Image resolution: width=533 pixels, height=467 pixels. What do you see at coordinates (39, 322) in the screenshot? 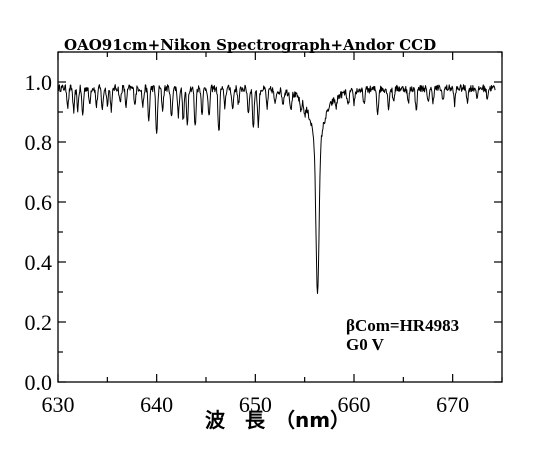
I see `y-tick-label: 0.2` at bounding box center [39, 322].